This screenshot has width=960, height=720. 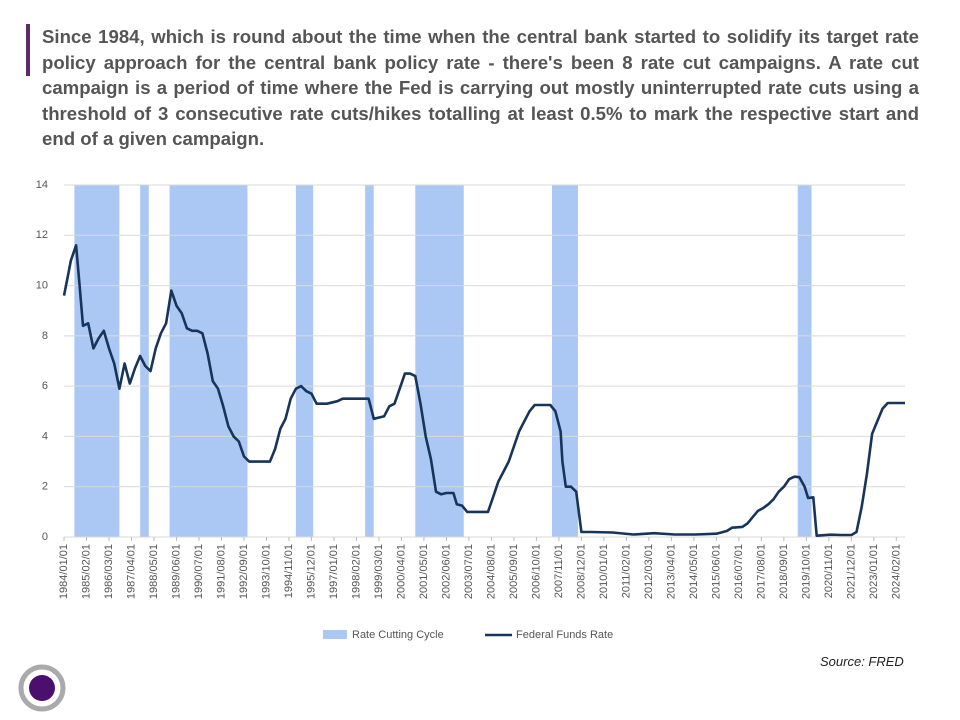 I want to click on x-tick-label: 1994/11/01, so click(x=289, y=571).